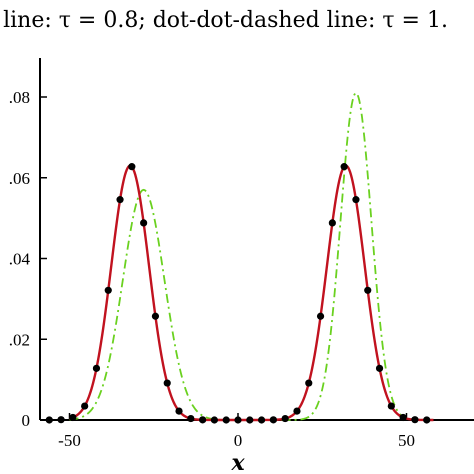  What do you see at coordinates (19, 97) in the screenshot?
I see `y-tick-label: .08` at bounding box center [19, 97].